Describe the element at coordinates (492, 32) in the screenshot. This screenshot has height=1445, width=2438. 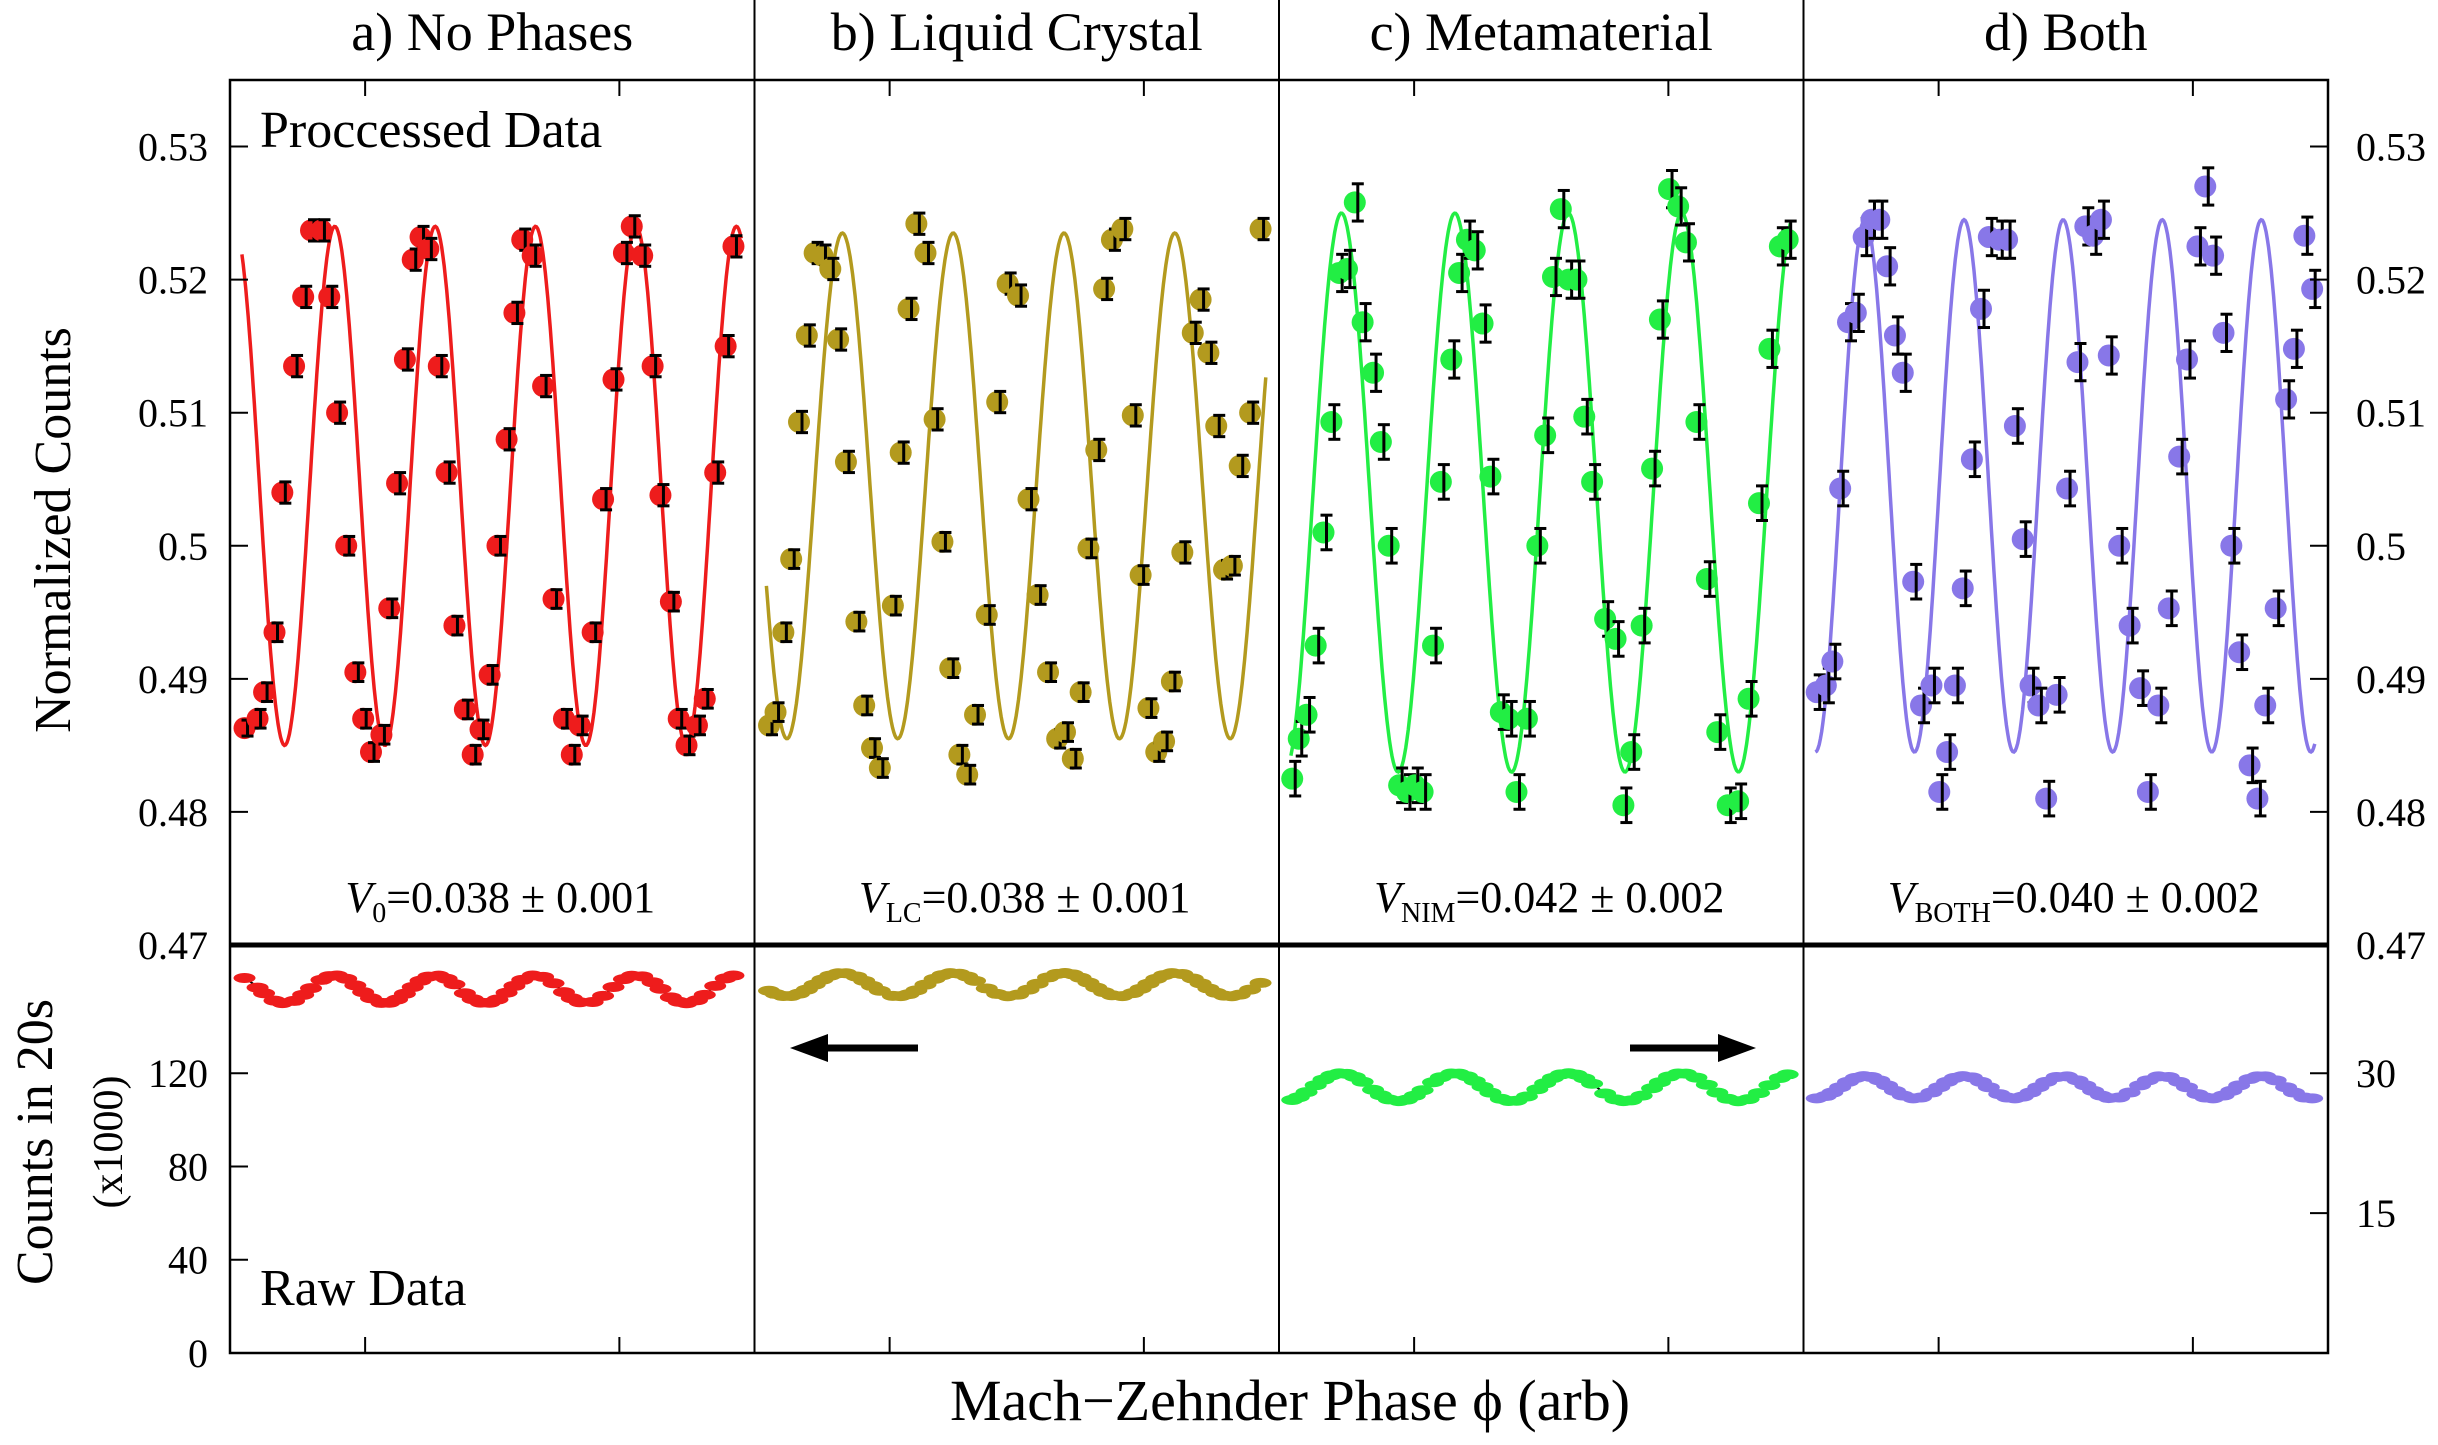
I see `panel-title: a) No Phases` at that location.